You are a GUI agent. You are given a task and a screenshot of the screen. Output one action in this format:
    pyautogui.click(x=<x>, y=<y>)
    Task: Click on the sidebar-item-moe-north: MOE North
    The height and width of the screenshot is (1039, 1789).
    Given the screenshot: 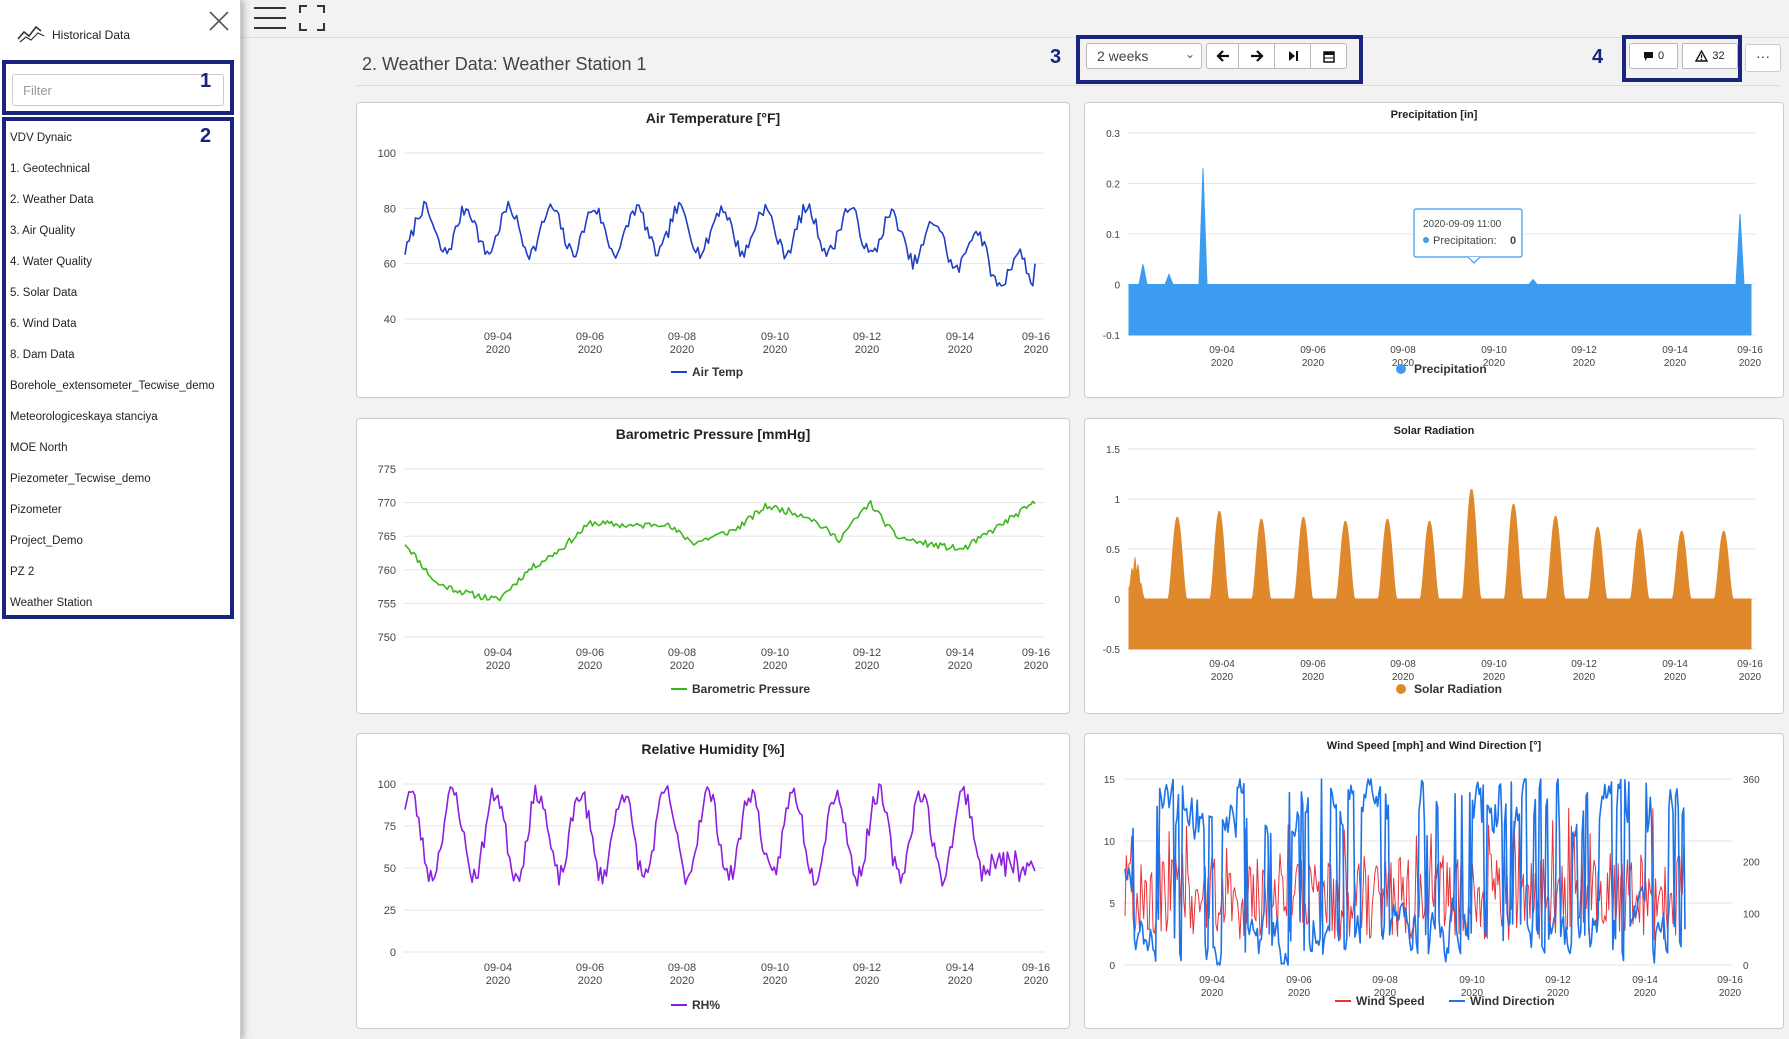 What is the action you would take?
    pyautogui.click(x=39, y=448)
    